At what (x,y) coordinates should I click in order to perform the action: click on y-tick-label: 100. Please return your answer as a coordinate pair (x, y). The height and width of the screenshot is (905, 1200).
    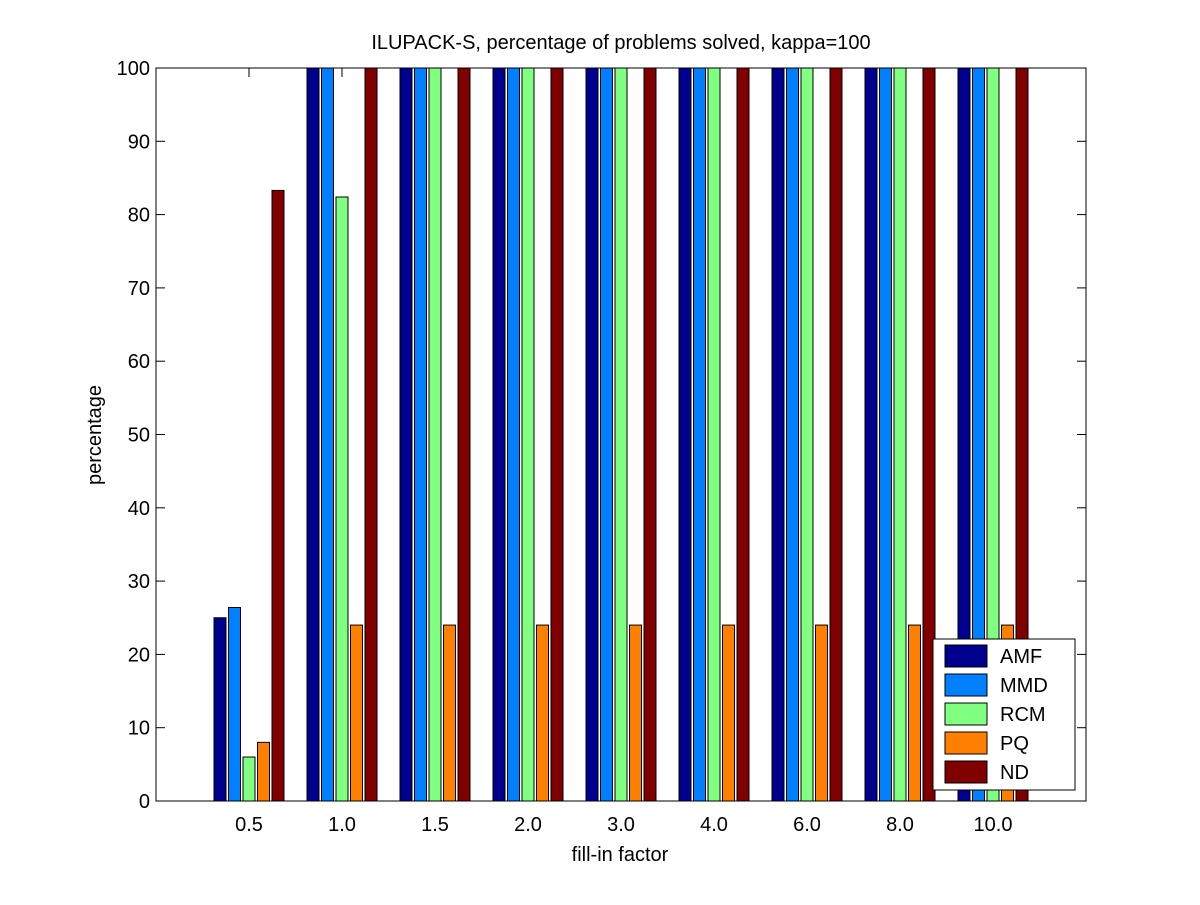
    Looking at the image, I should click on (133, 69).